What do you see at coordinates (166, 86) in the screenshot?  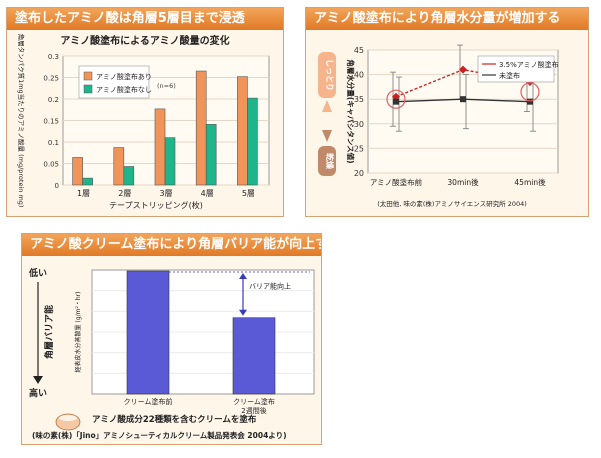 I see `chart1-note: (n=6)` at bounding box center [166, 86].